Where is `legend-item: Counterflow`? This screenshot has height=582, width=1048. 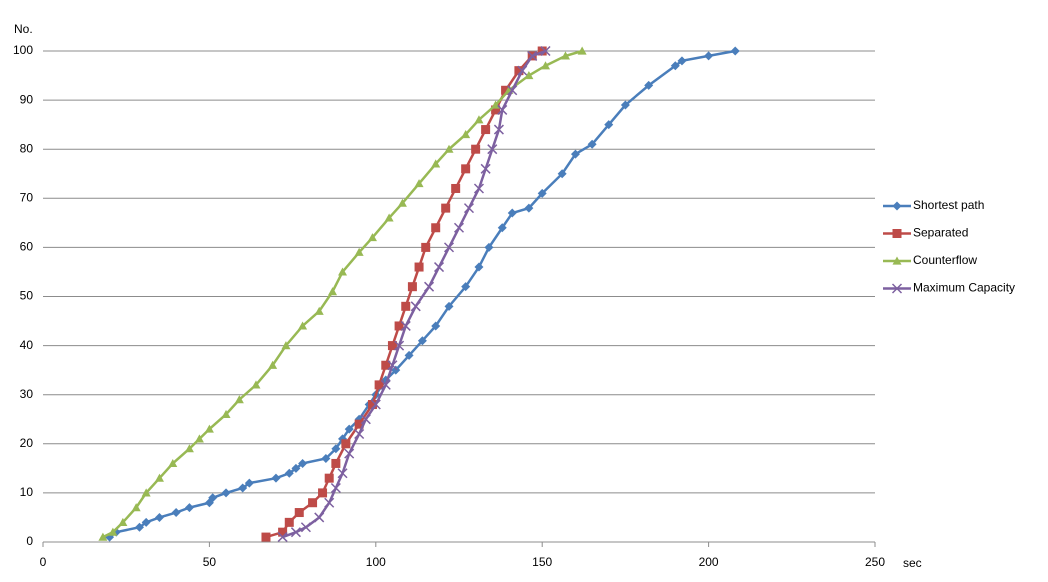
legend-item: Counterflow is located at coordinates (930, 260).